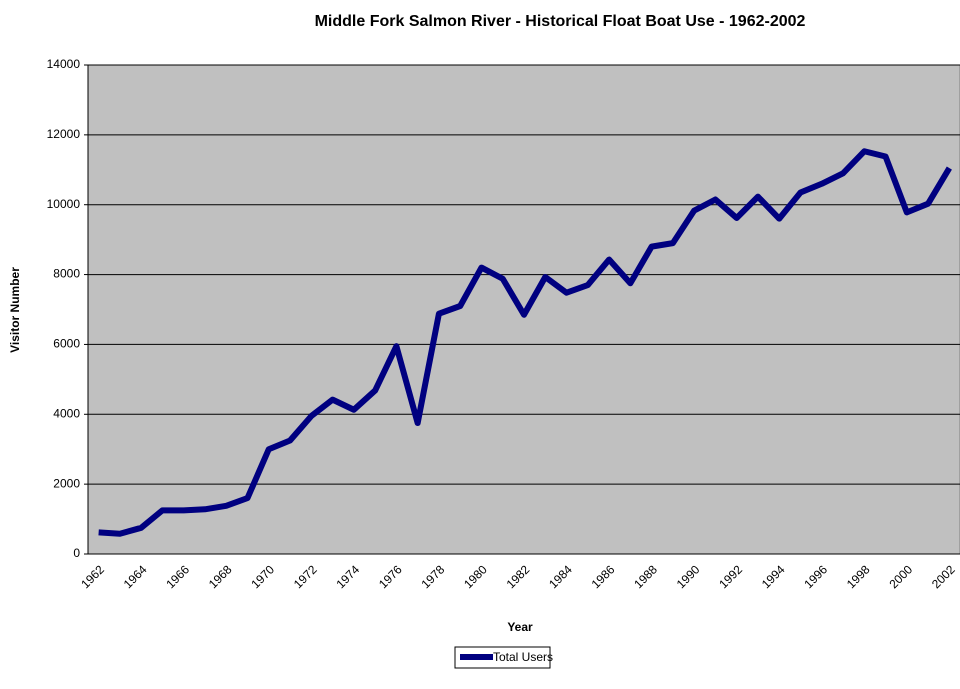  I want to click on x-tick-label: 1976, so click(390, 576).